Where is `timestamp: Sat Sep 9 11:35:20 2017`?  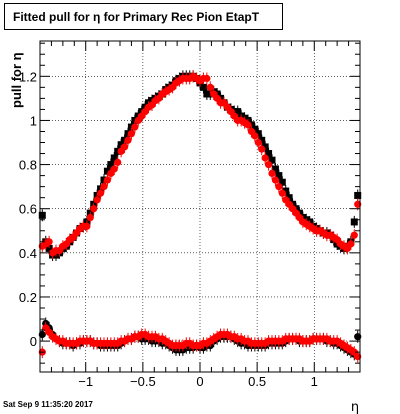
timestamp: Sat Sep 9 11:35:20 2017 is located at coordinates (48, 404).